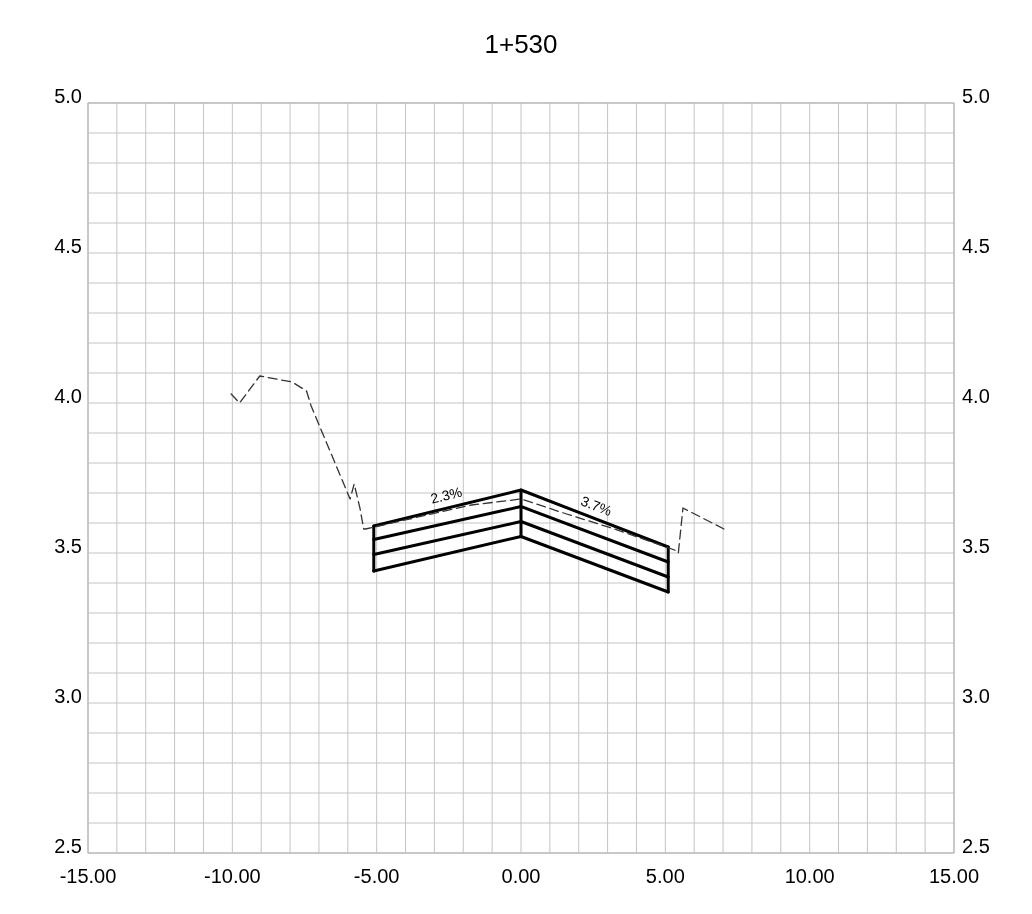  What do you see at coordinates (665, 876) in the screenshot?
I see `x-tick-label: 5.00` at bounding box center [665, 876].